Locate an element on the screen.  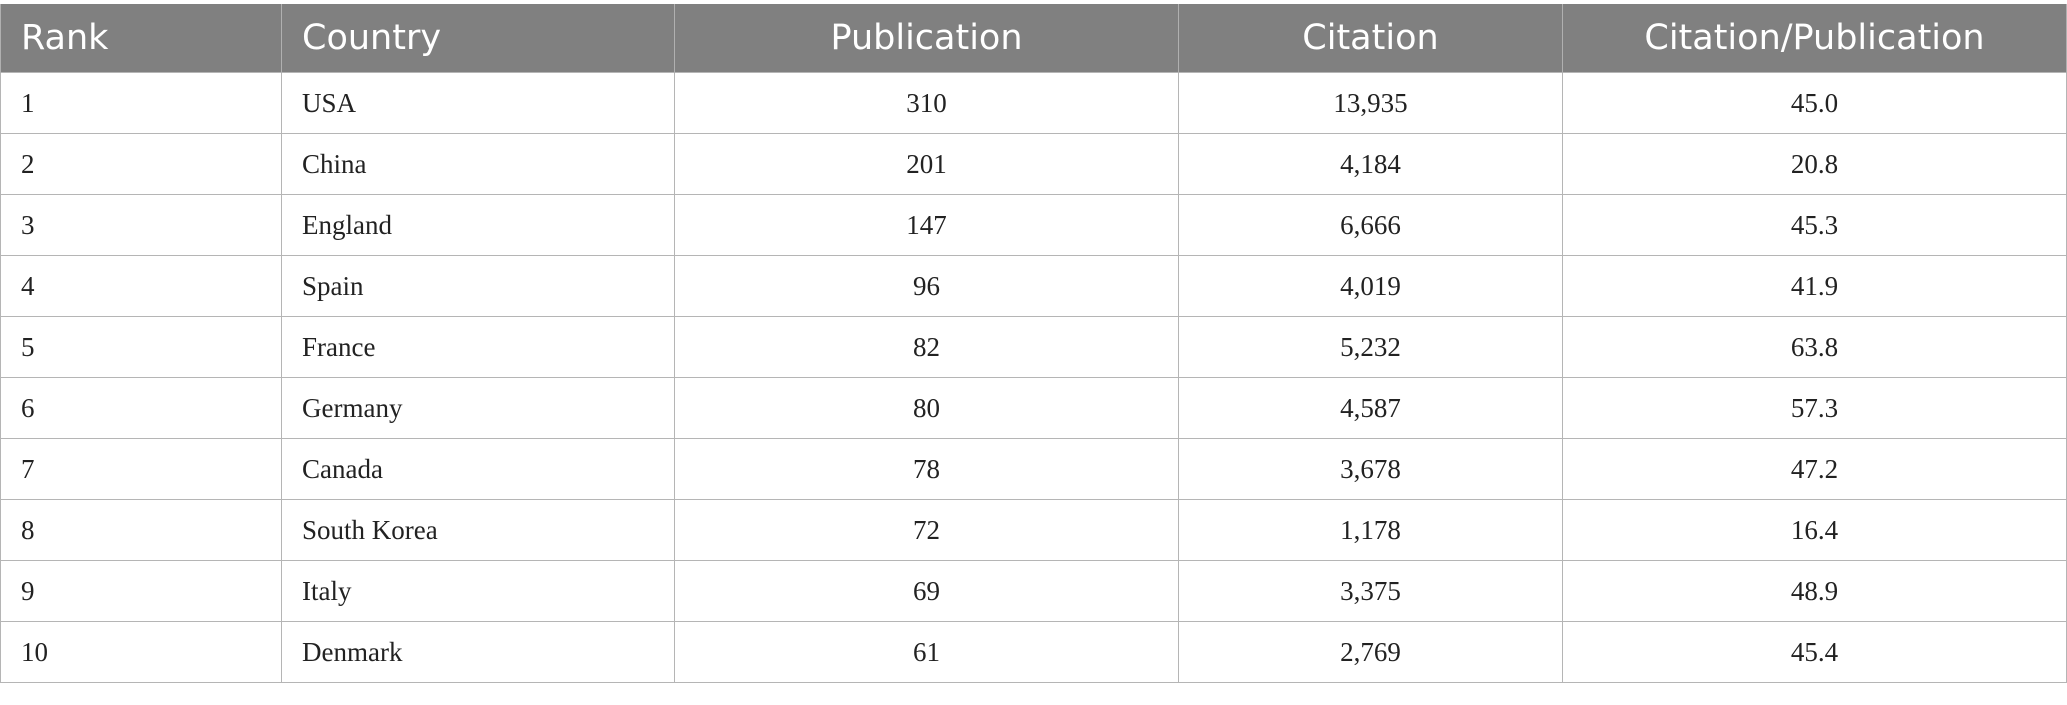
cell-country: Germany is located at coordinates (478, 408).